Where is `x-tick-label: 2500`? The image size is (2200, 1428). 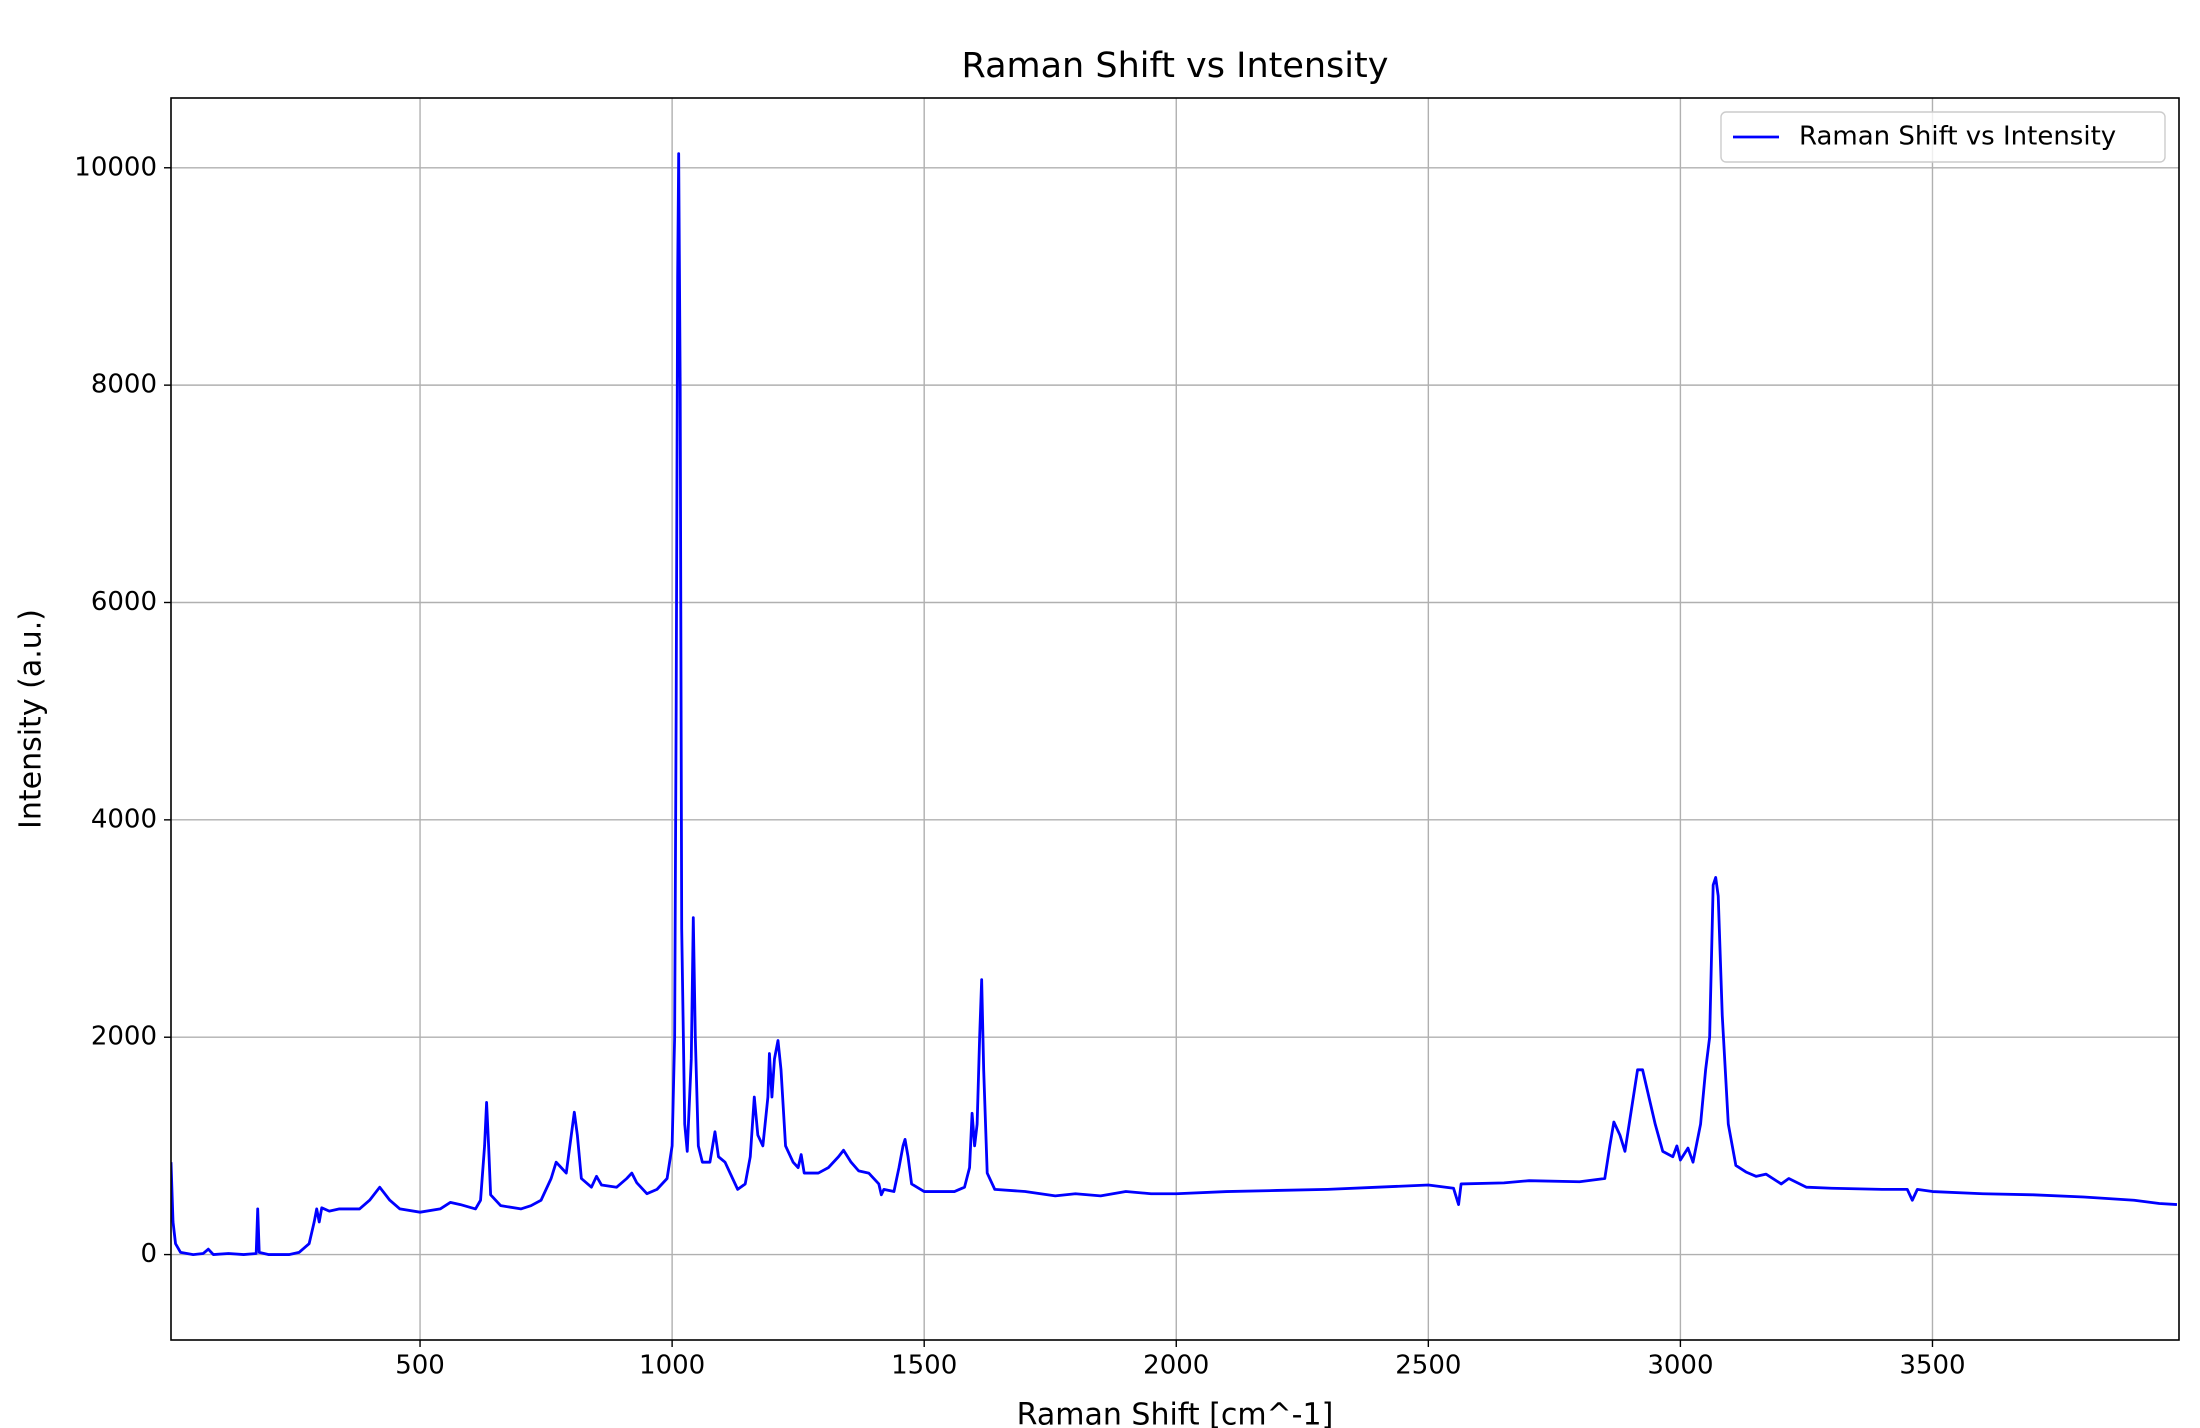
x-tick-label: 2500 is located at coordinates (1428, 1366).